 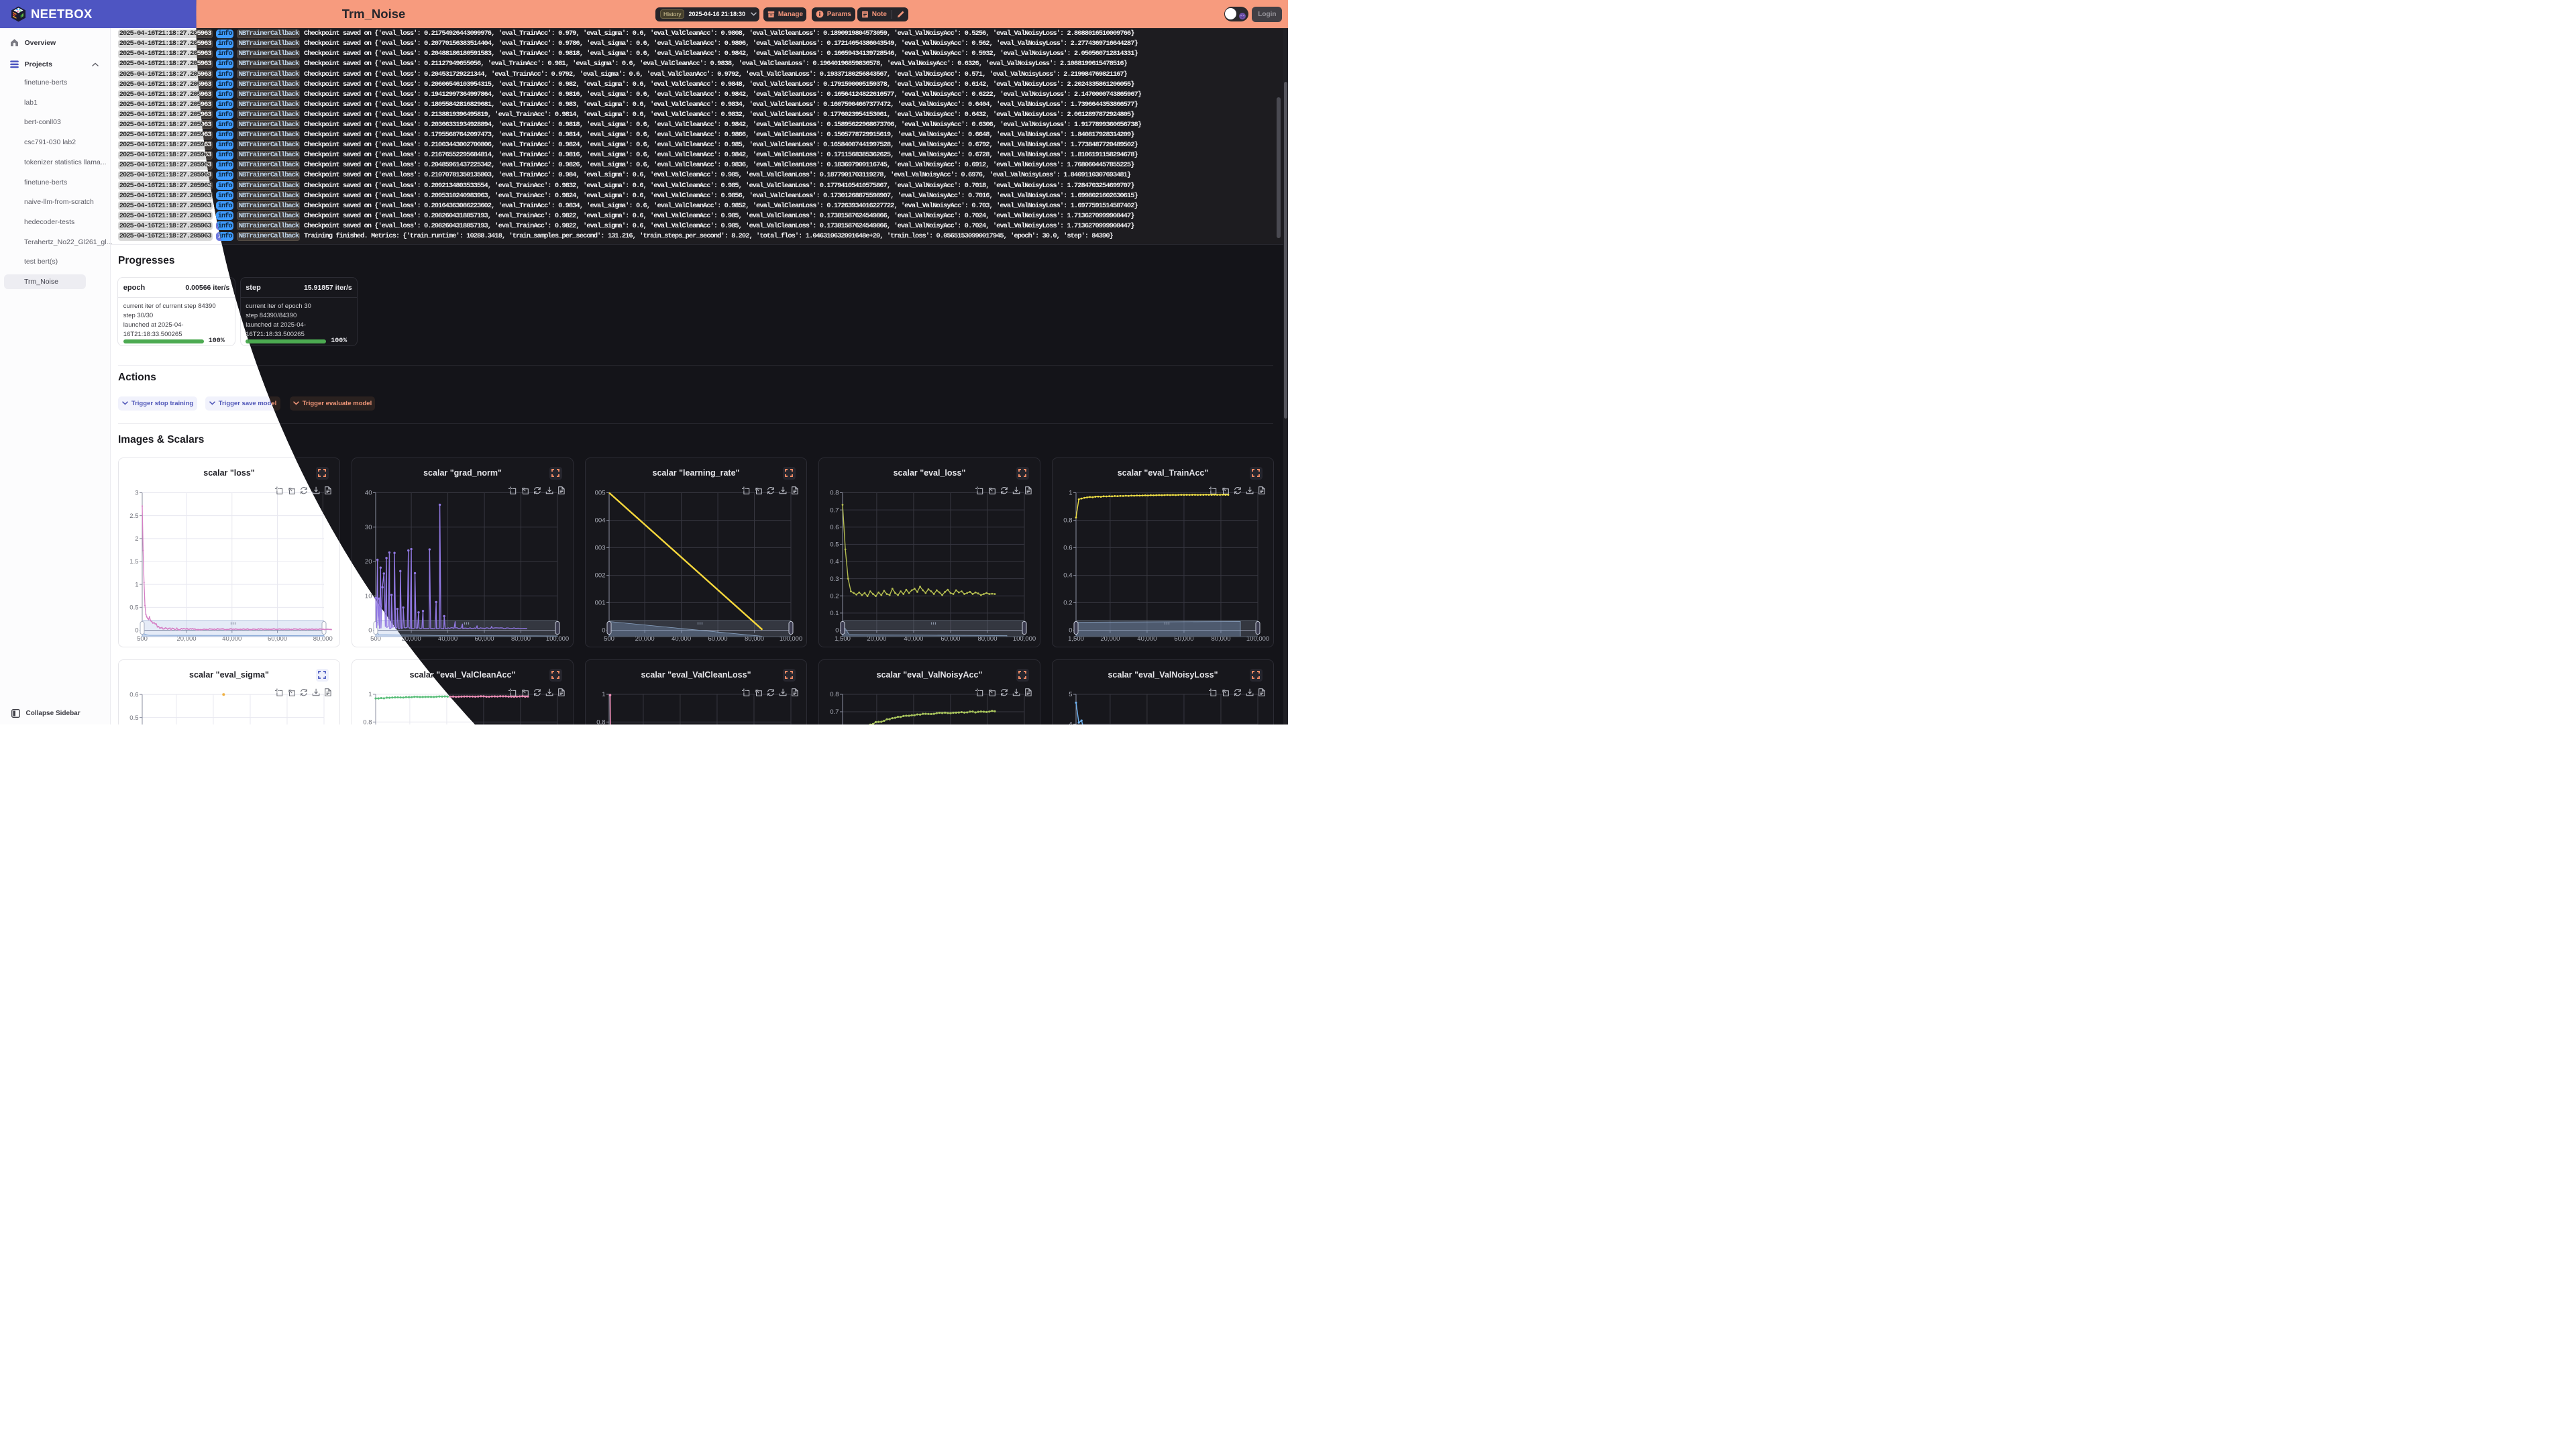 I want to click on svg-text: 30, so click(x=368, y=527).